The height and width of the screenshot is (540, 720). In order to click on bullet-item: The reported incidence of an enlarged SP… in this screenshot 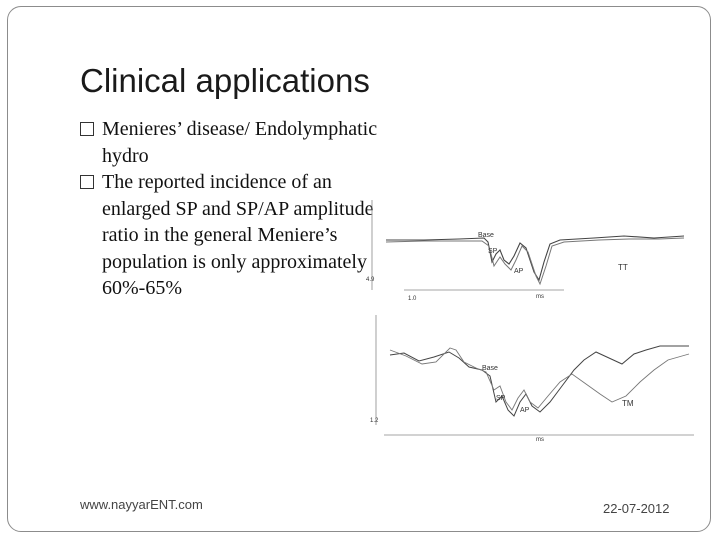, I will do `click(230, 235)`.